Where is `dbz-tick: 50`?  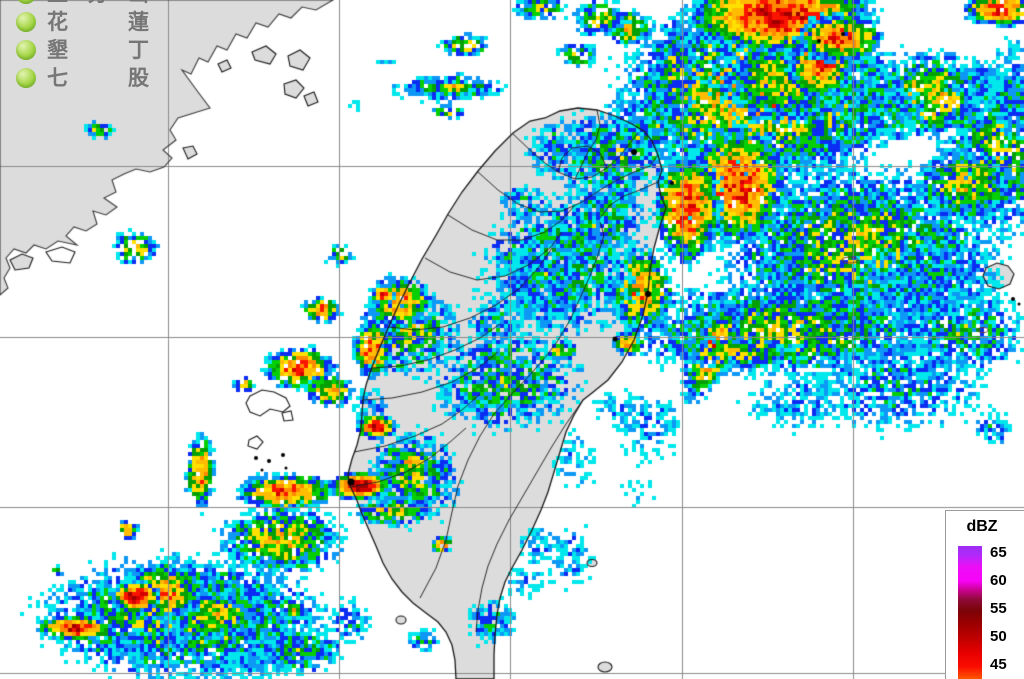
dbz-tick: 50 is located at coordinates (998, 636).